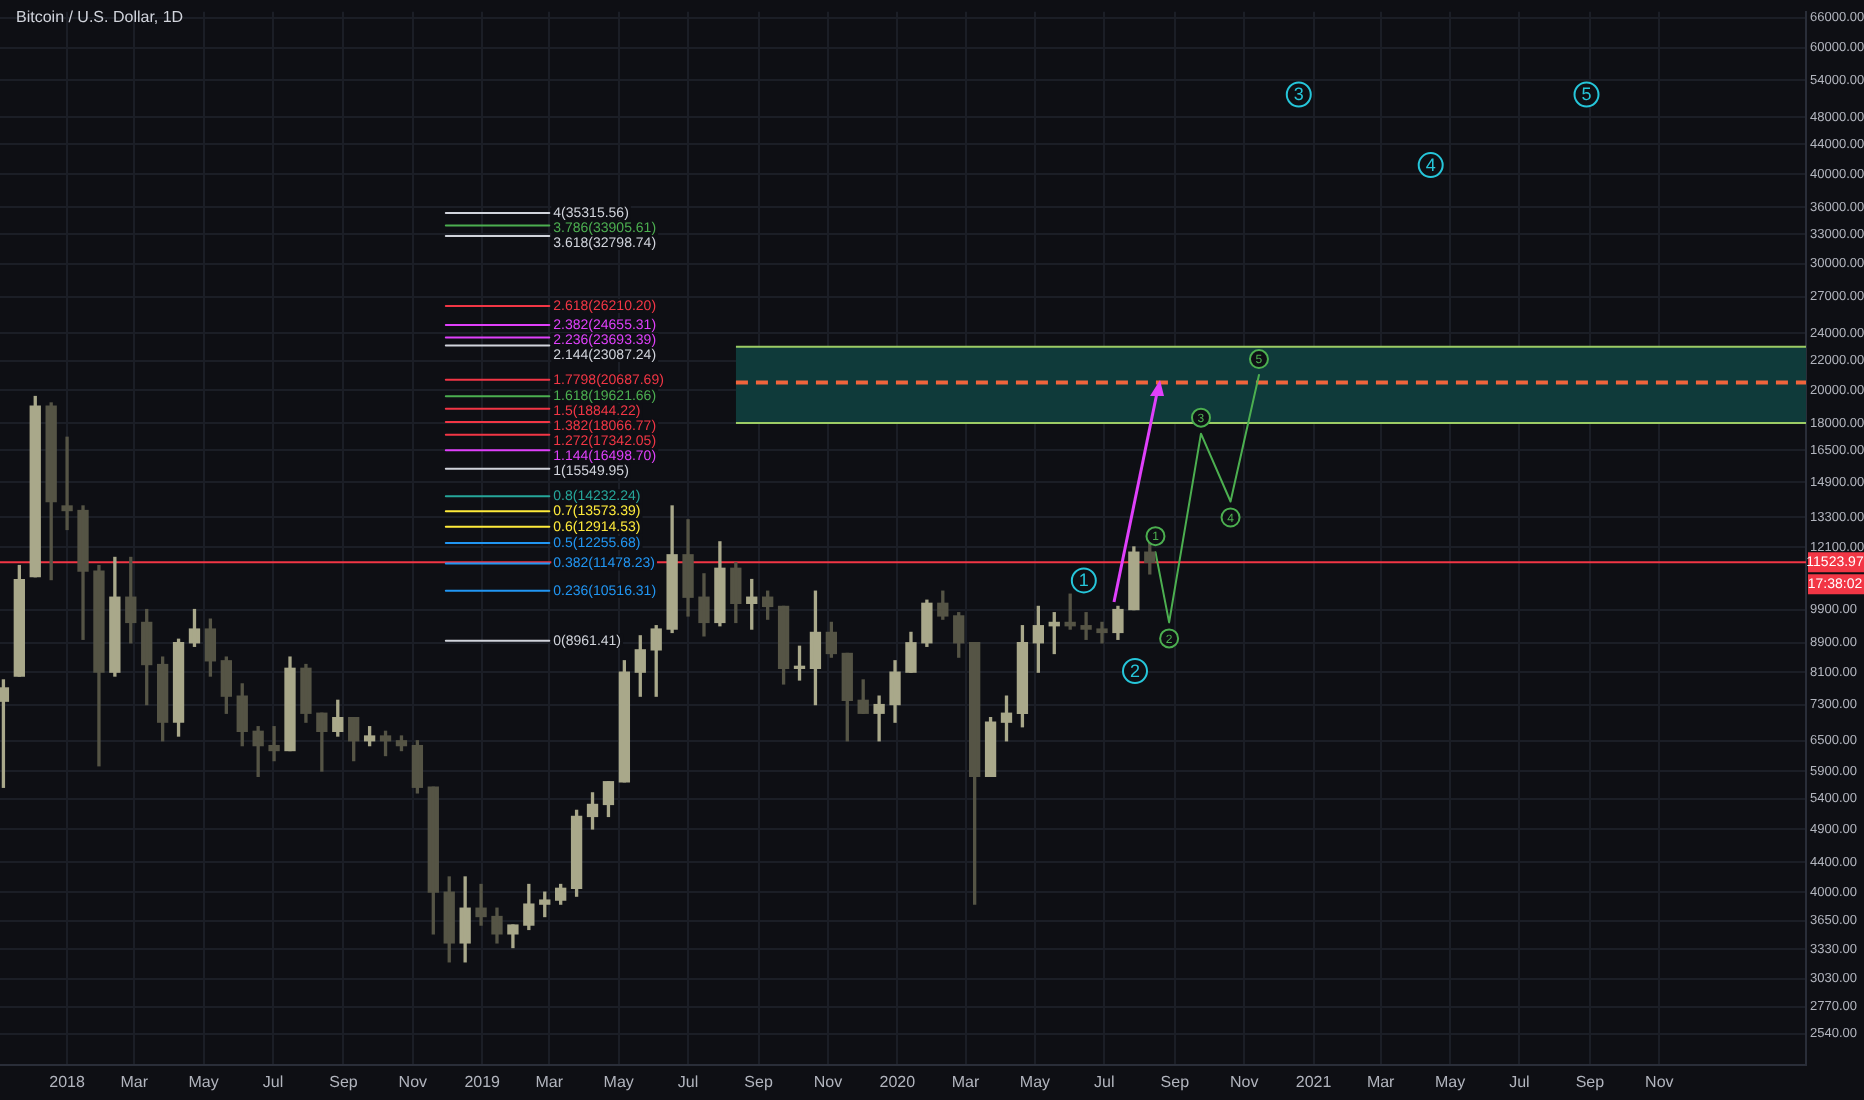 This screenshot has width=1864, height=1100. I want to click on annotation: 3, so click(1298, 94).